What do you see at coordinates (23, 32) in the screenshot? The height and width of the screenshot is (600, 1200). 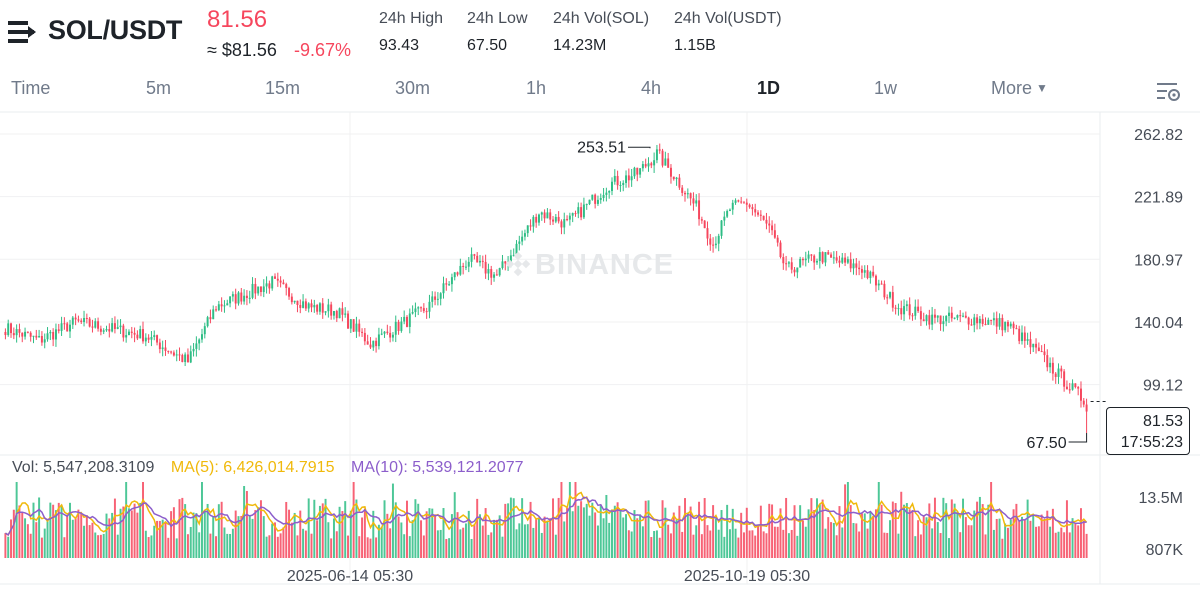 I see `menu-icon` at bounding box center [23, 32].